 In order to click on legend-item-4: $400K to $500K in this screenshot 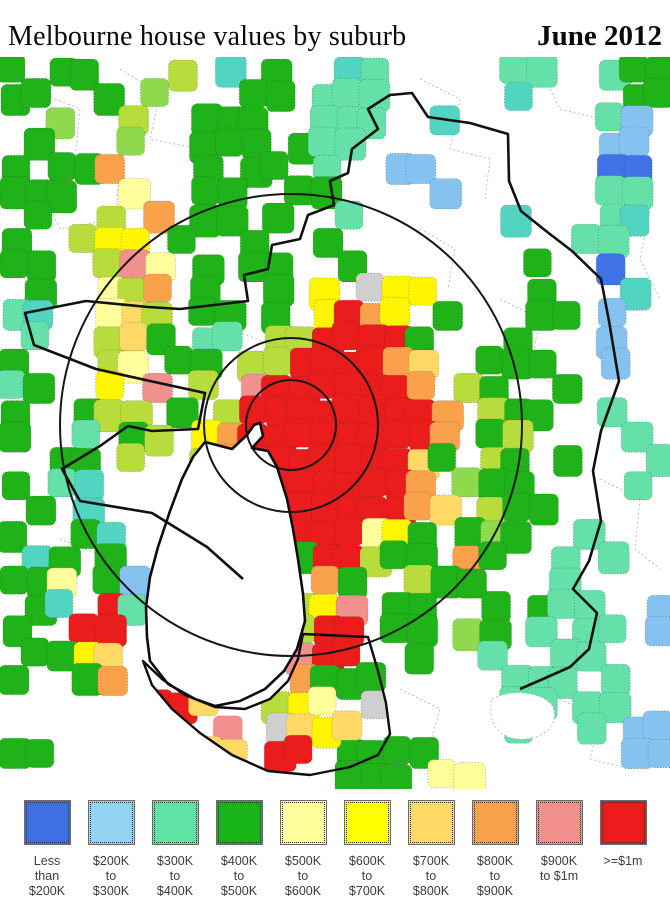, I will do `click(239, 859)`.